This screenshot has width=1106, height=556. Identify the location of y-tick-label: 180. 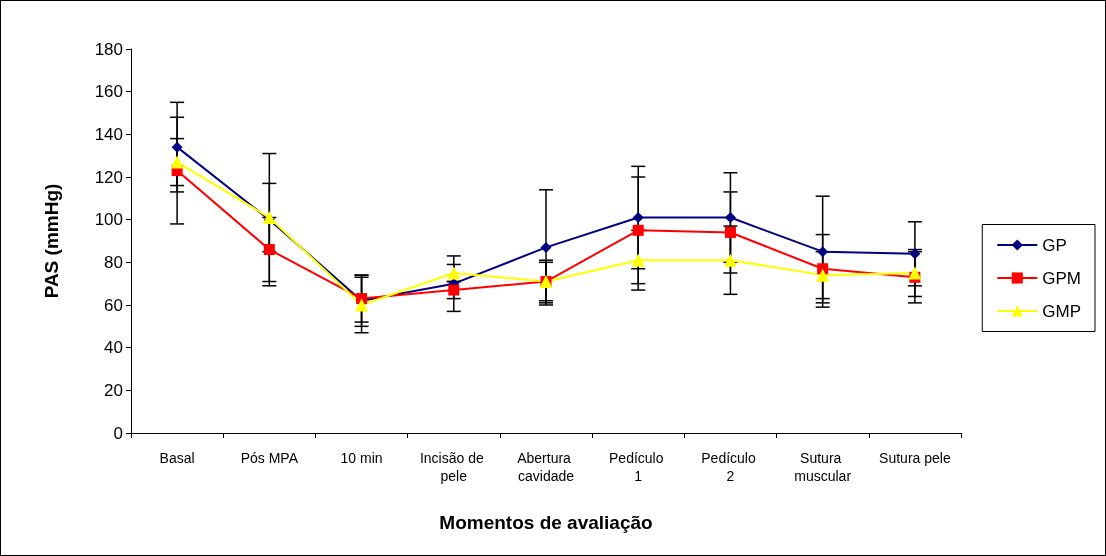
(108, 49).